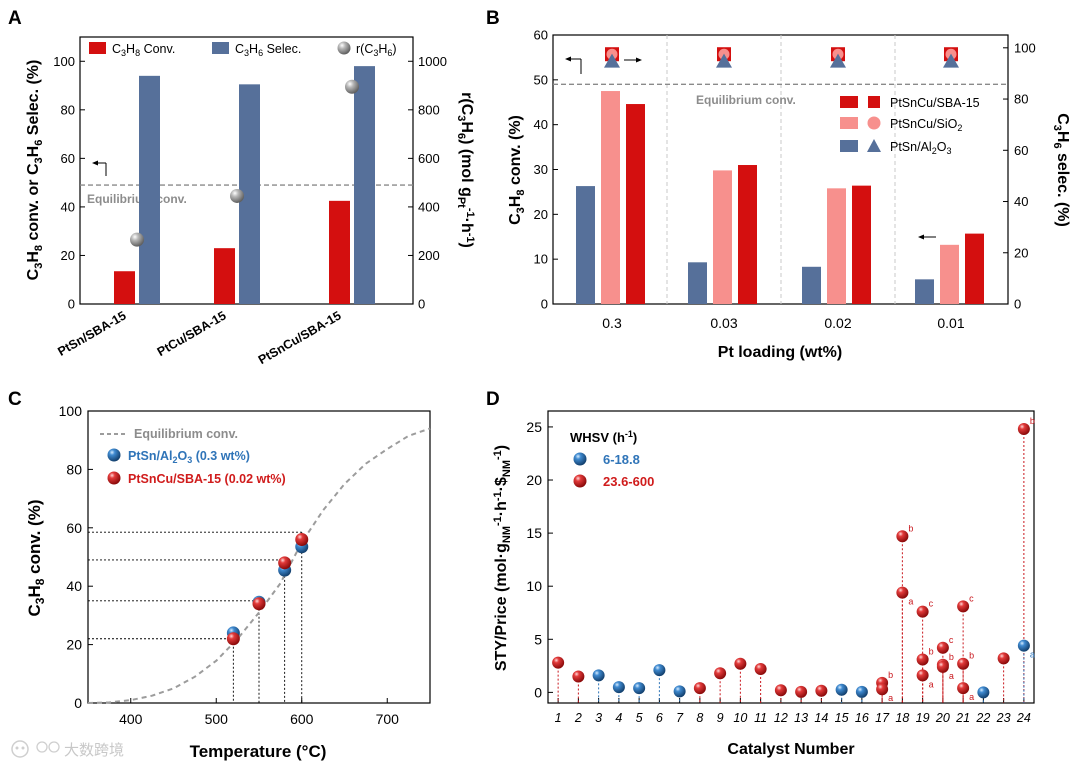  I want to click on d-x-tick-label: 23, so click(1003, 718).